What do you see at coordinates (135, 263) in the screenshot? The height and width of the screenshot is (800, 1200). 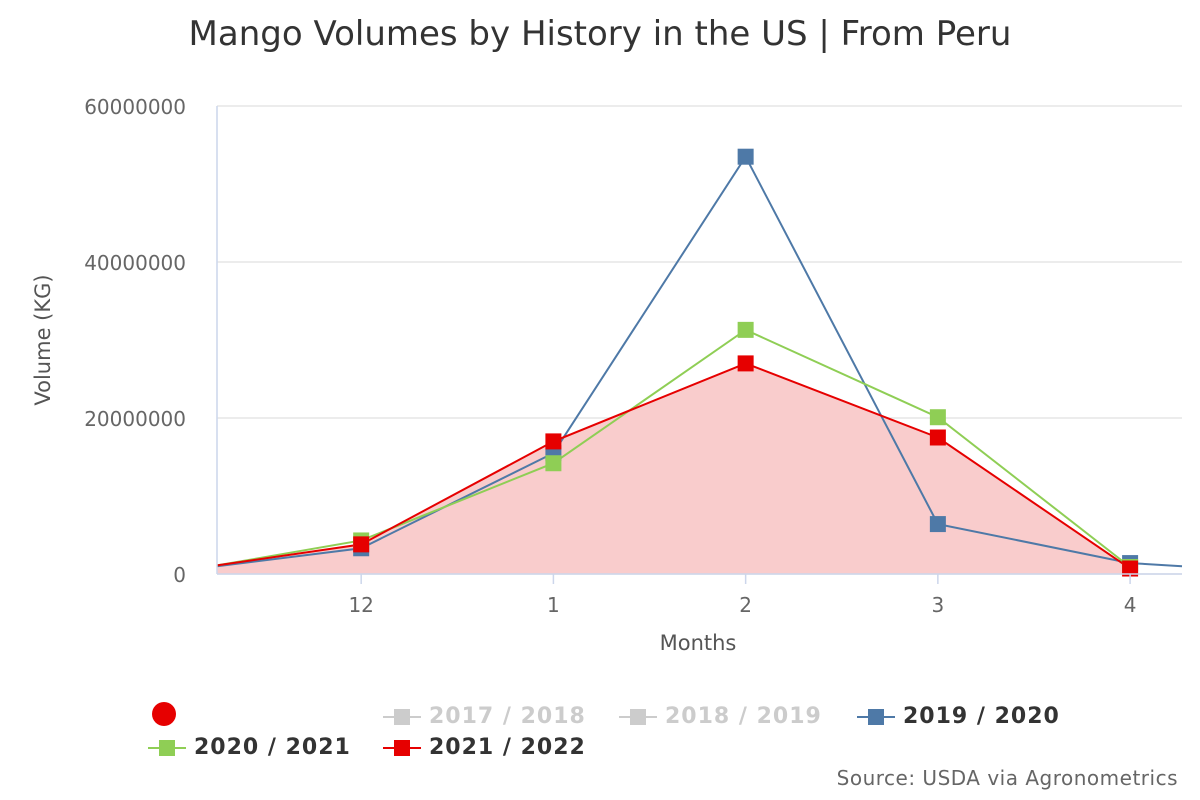 I see `y-tick-label: 40000000` at bounding box center [135, 263].